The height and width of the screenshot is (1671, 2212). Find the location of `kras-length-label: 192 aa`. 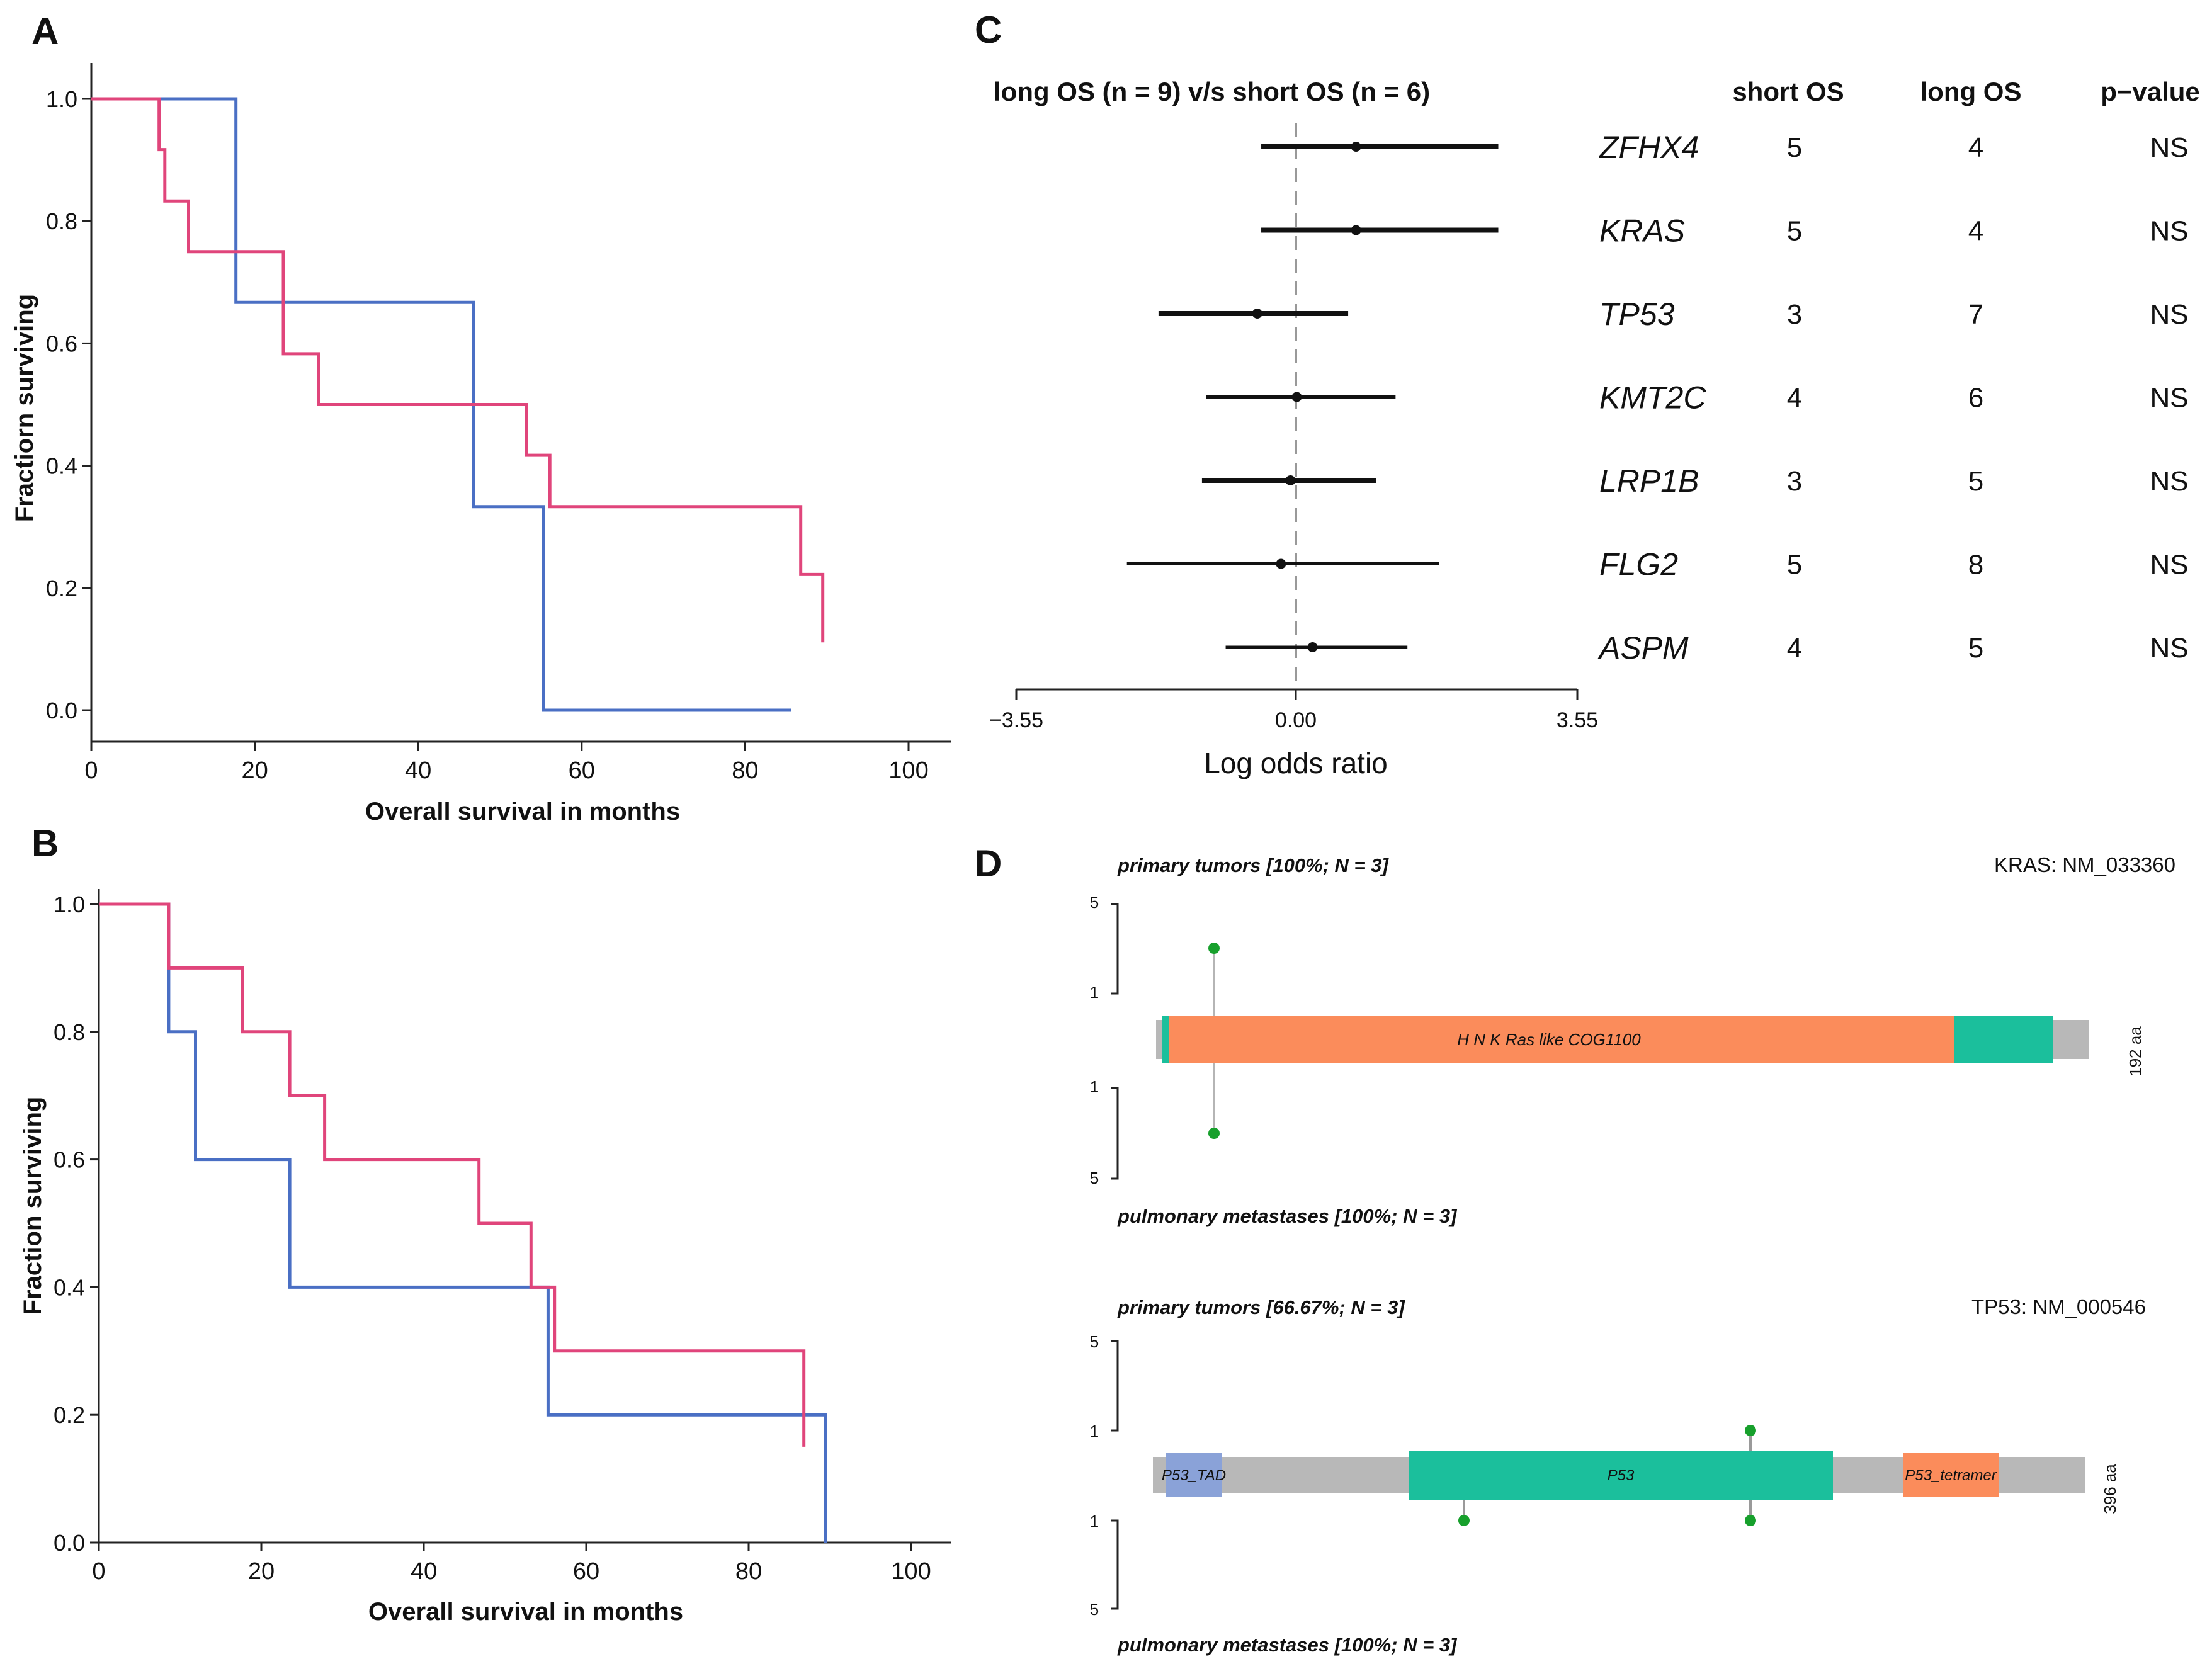

kras-length-label: 192 aa is located at coordinates (2135, 1051).